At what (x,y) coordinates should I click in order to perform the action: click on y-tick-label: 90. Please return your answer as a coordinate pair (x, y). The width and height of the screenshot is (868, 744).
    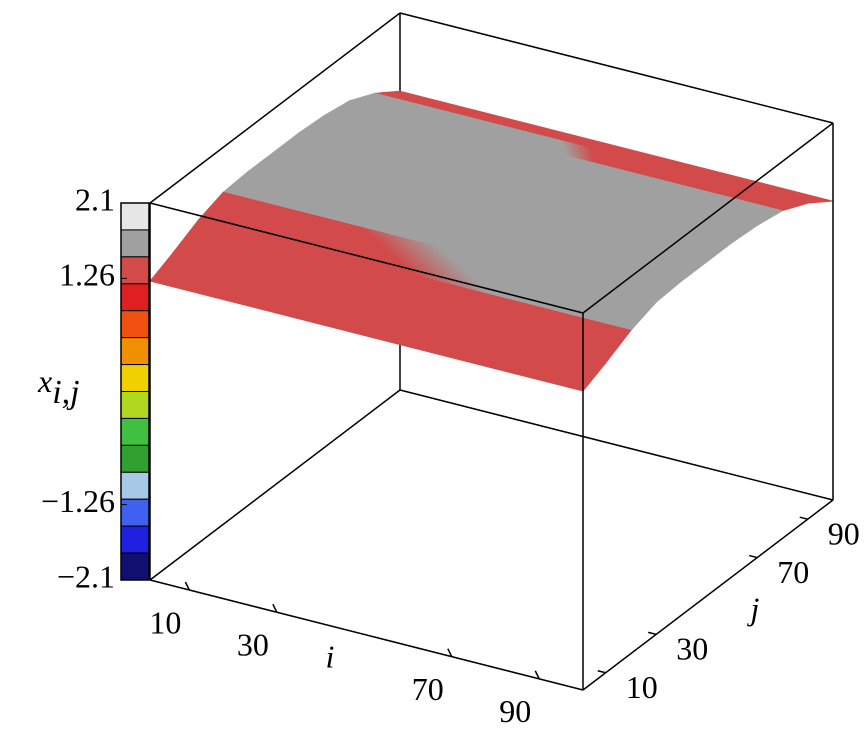
    Looking at the image, I should click on (844, 534).